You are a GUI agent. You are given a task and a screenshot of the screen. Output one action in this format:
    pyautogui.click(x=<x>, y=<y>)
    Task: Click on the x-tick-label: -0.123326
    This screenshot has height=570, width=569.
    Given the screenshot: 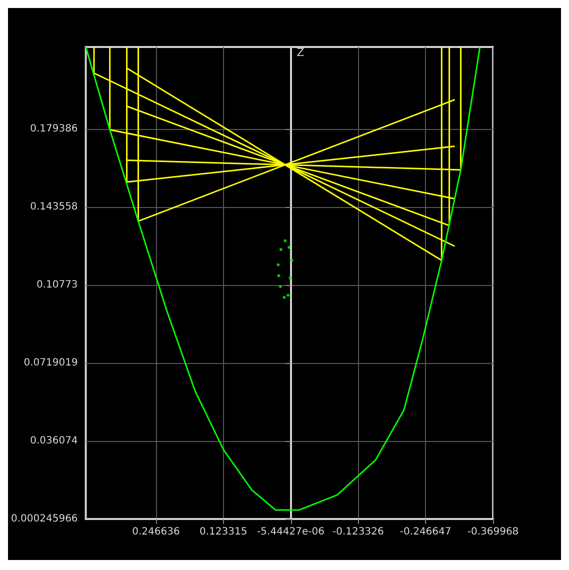 What is the action you would take?
    pyautogui.click(x=358, y=532)
    